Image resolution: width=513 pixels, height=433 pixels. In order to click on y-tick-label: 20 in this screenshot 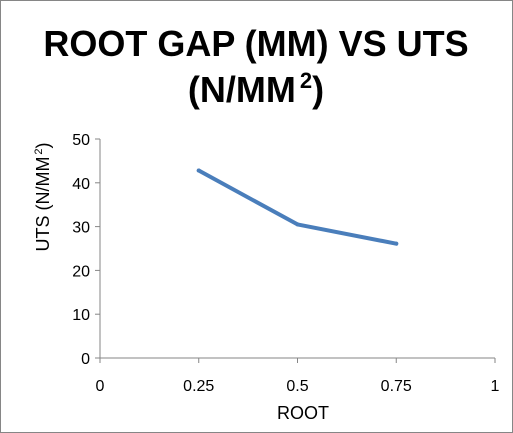, I will do `click(81, 271)`.